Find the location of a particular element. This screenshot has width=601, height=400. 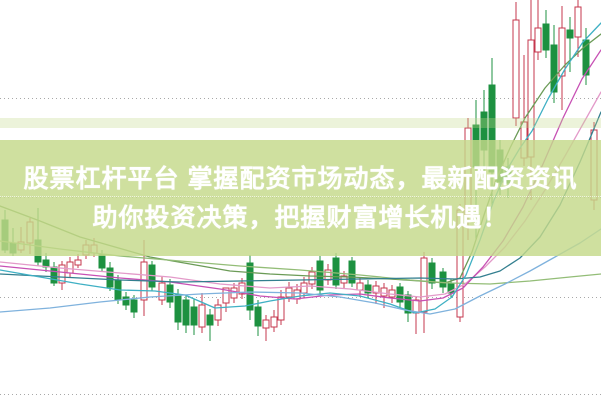

banner-faint-strip is located at coordinates (300, 123).